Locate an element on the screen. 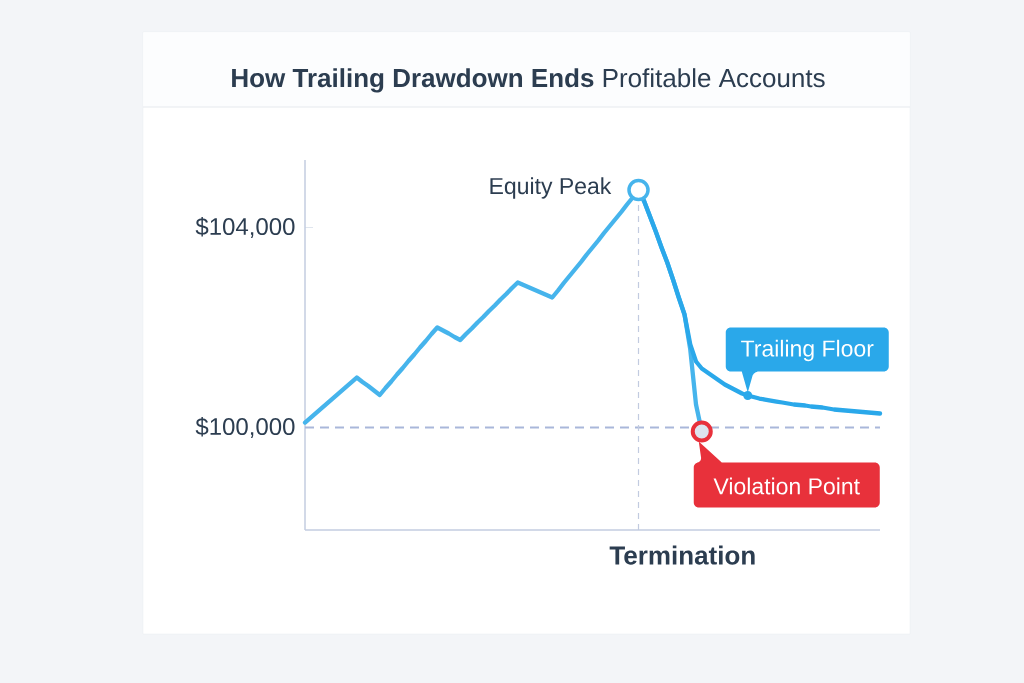 The height and width of the screenshot is (683, 1024). y-tick-label: $100,000 is located at coordinates (245, 427).